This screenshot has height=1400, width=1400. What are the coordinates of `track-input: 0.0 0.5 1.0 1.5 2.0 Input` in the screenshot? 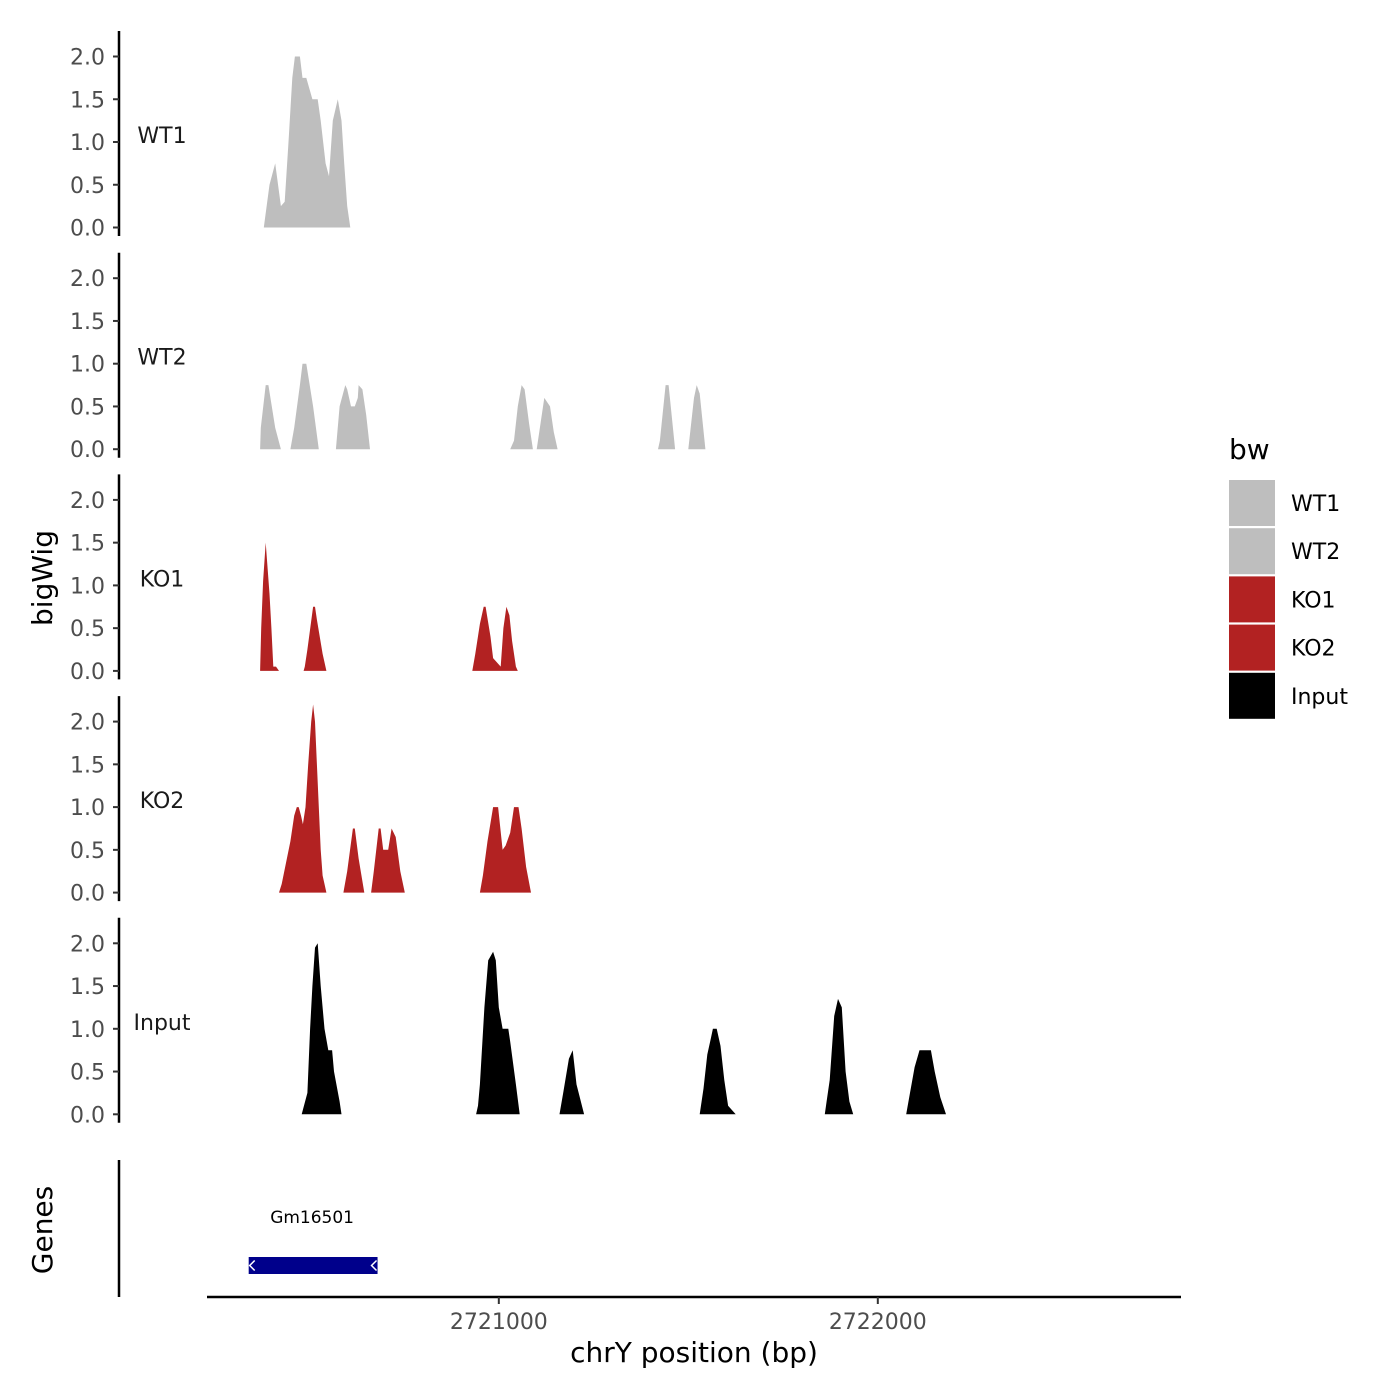 It's located at (508, 1022).